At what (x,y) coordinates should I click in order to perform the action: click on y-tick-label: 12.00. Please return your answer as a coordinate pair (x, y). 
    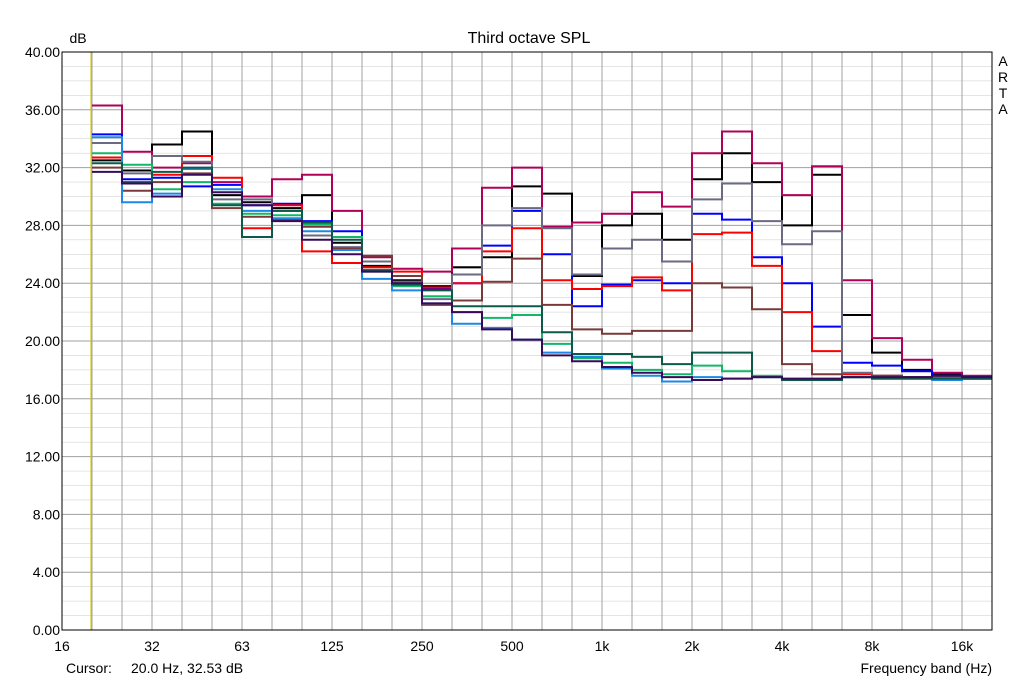
    Looking at the image, I should click on (42, 457).